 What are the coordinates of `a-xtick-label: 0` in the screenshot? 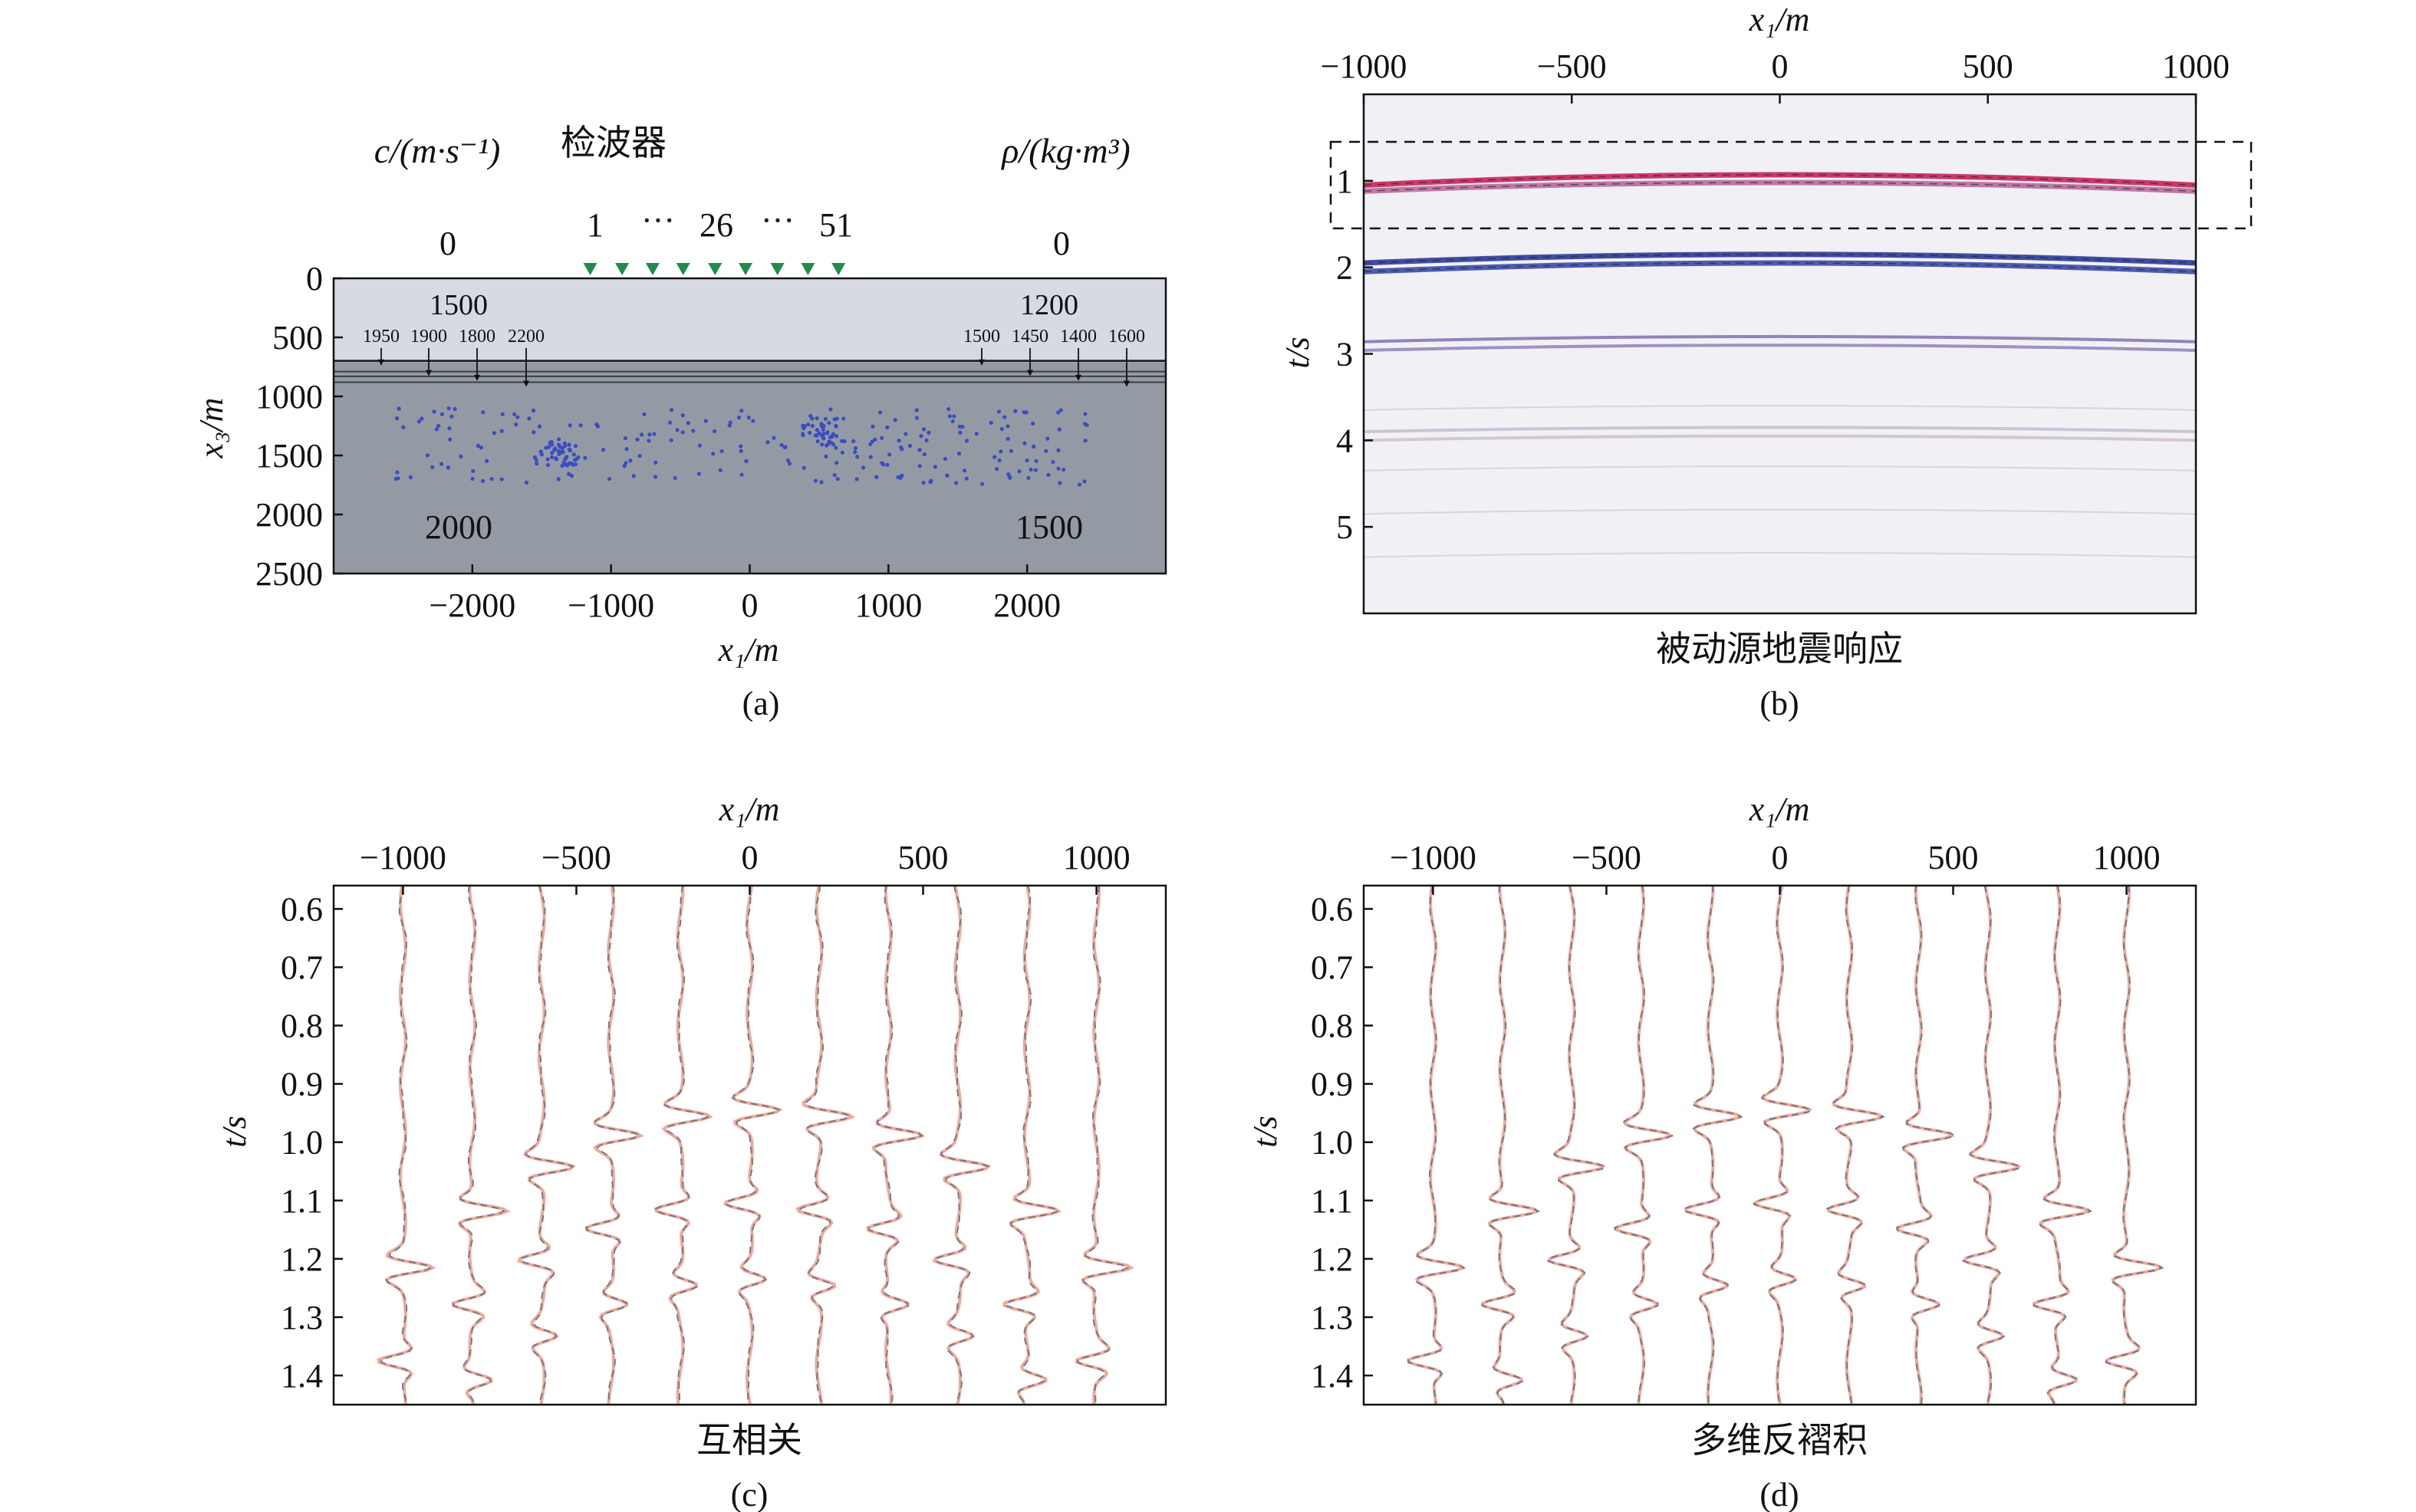 It's located at (750, 605).